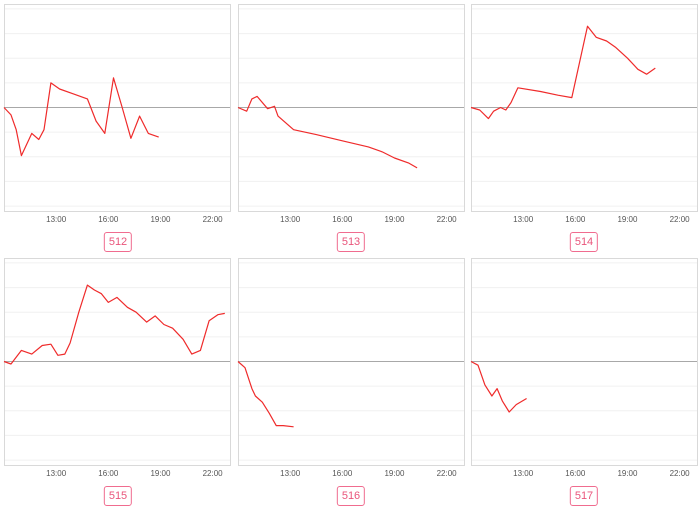  Describe the element at coordinates (584, 242) in the screenshot. I see `label-badge-514: 514` at that location.